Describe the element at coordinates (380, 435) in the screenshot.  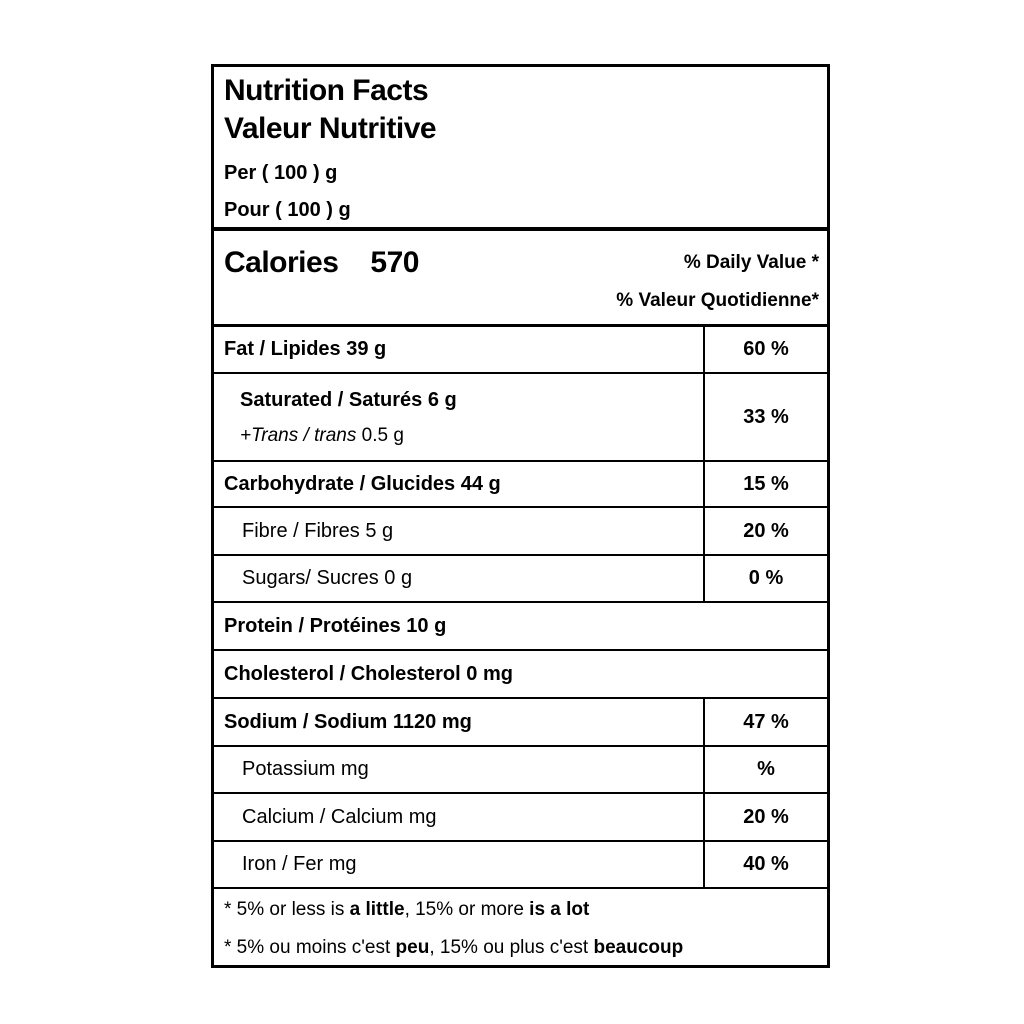
I see `trans-label-amount: 0.5 g` at that location.